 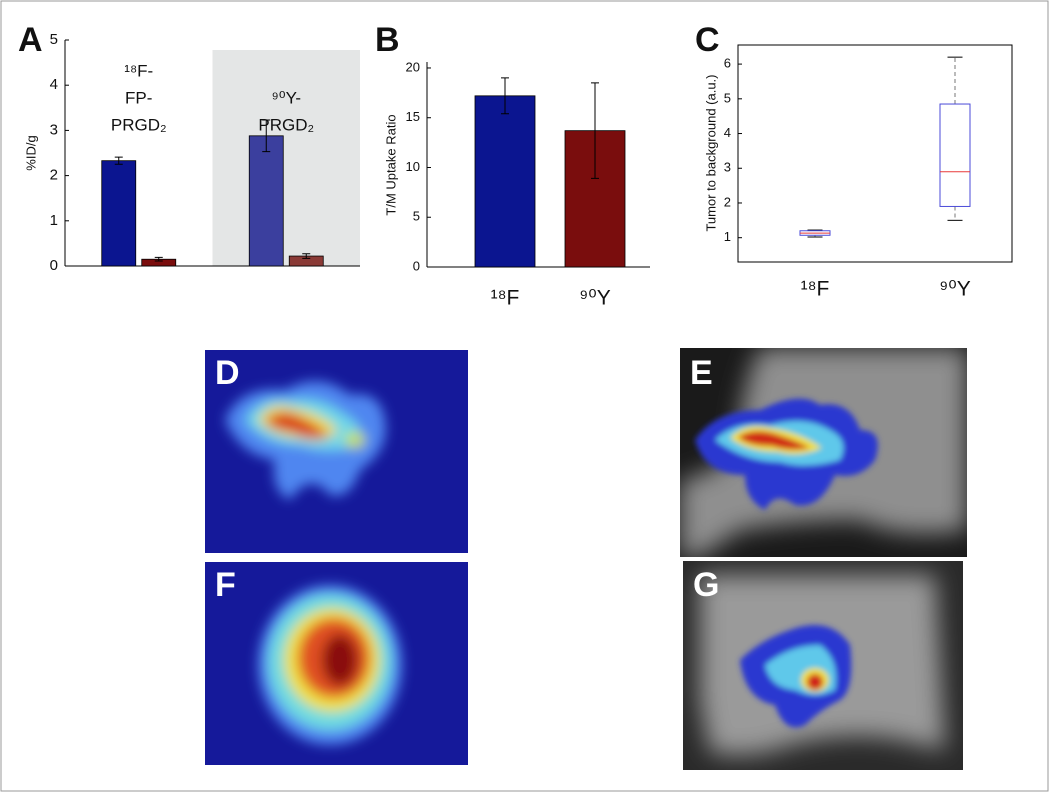 What do you see at coordinates (706, 585) in the screenshot?
I see `panel-letter: G` at bounding box center [706, 585].